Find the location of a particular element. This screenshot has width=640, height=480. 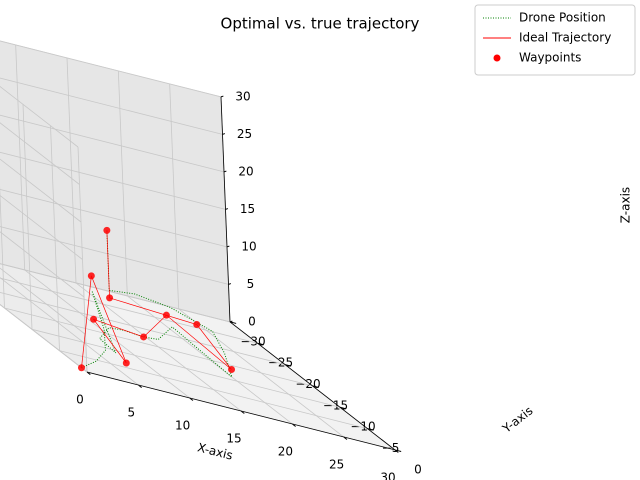

y-axis-label: Y-axis is located at coordinates (517, 420).